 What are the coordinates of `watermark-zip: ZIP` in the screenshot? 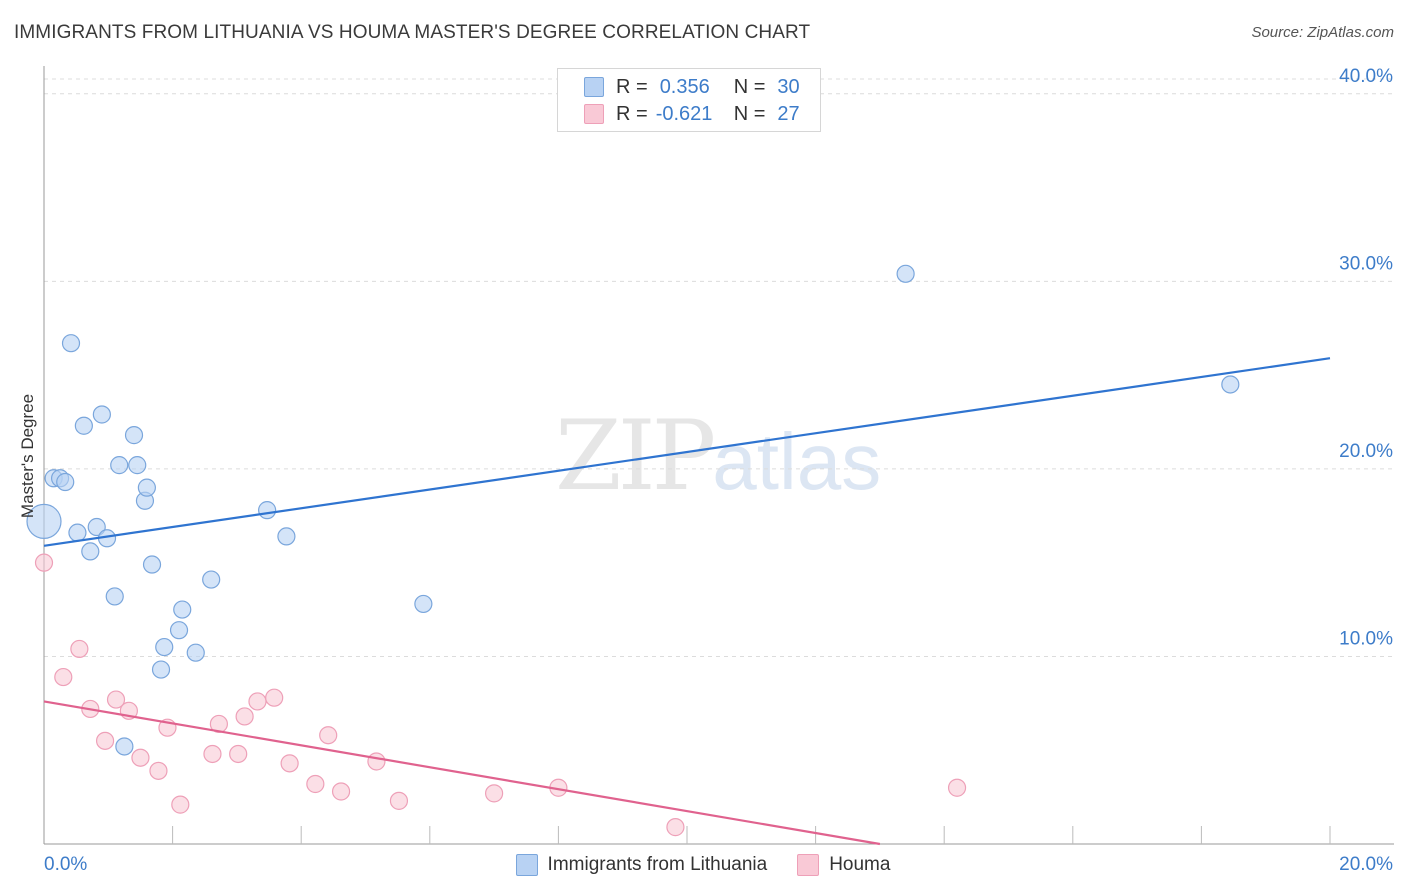 It's located at (635, 456).